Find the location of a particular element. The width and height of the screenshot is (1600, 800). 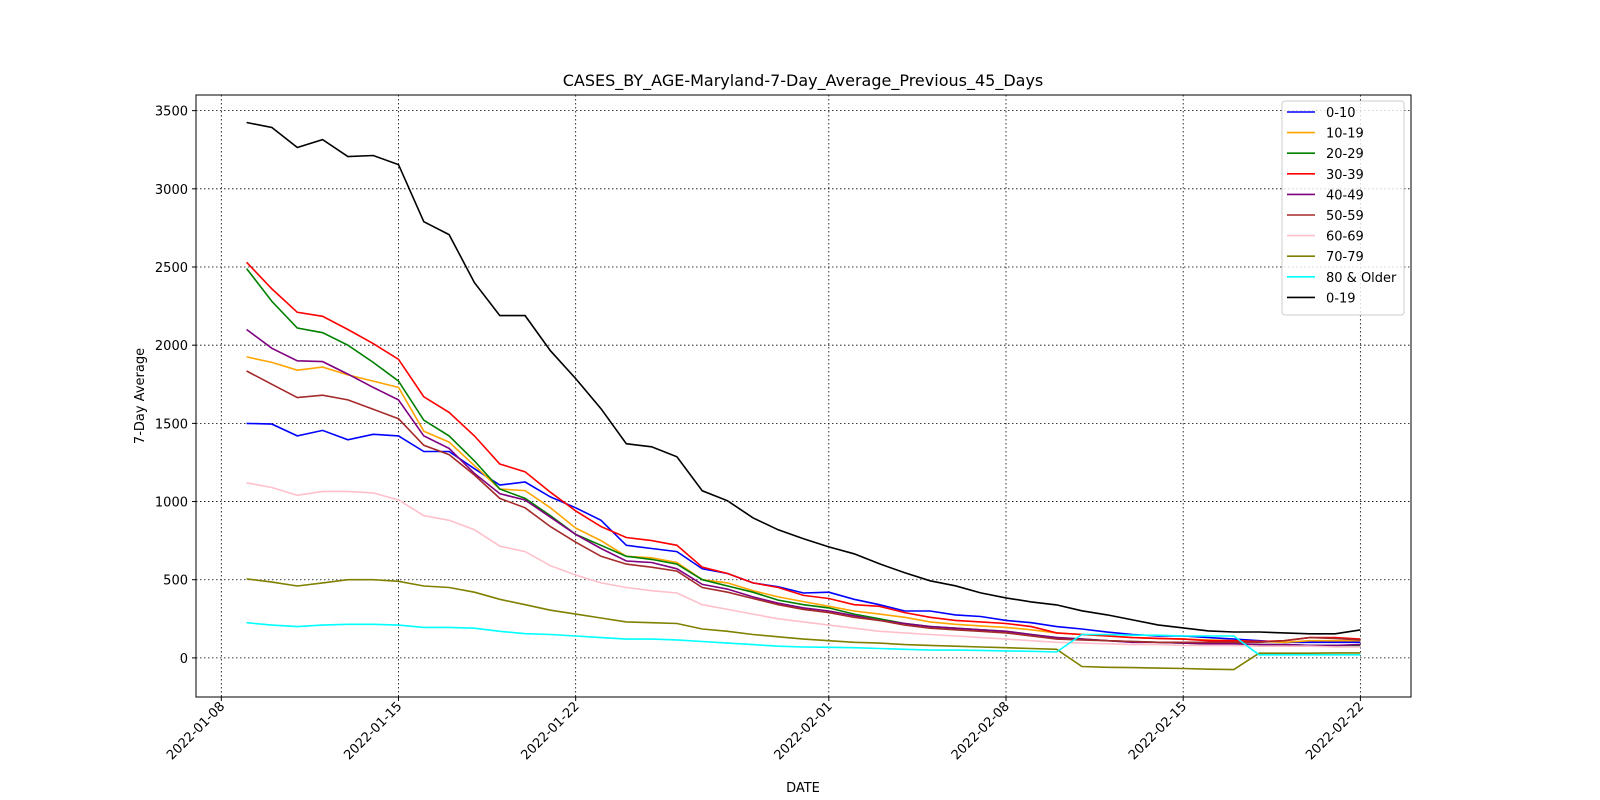

legend-label: 30-39 is located at coordinates (1345, 175).